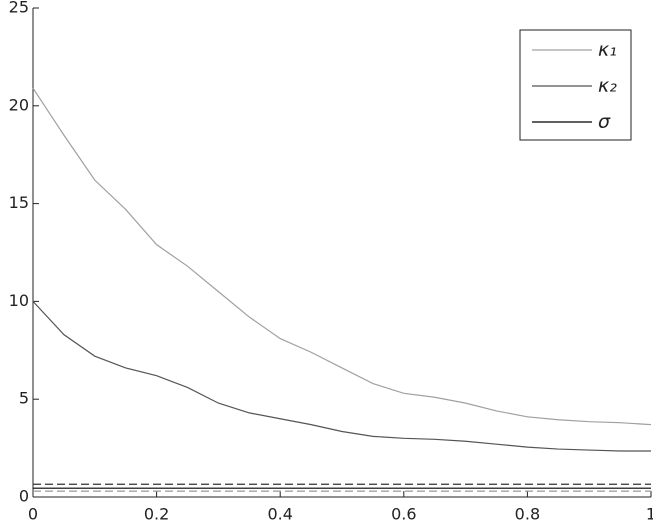 This screenshot has width=653, height=527. I want to click on legend-label: κ₁, so click(607, 50).